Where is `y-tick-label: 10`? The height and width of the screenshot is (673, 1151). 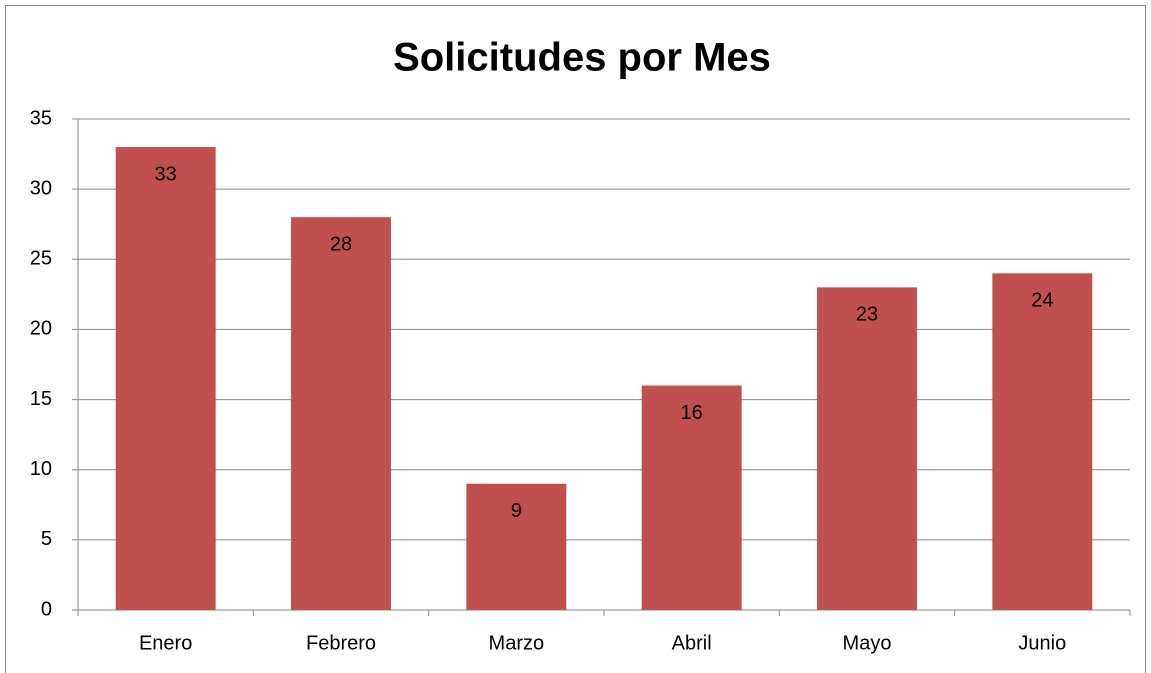
y-tick-label: 10 is located at coordinates (41, 469).